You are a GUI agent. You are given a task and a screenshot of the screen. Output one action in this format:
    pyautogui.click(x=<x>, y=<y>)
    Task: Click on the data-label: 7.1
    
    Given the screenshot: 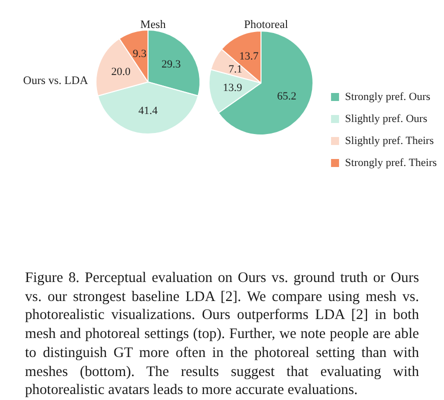 What is the action you would take?
    pyautogui.click(x=235, y=69)
    